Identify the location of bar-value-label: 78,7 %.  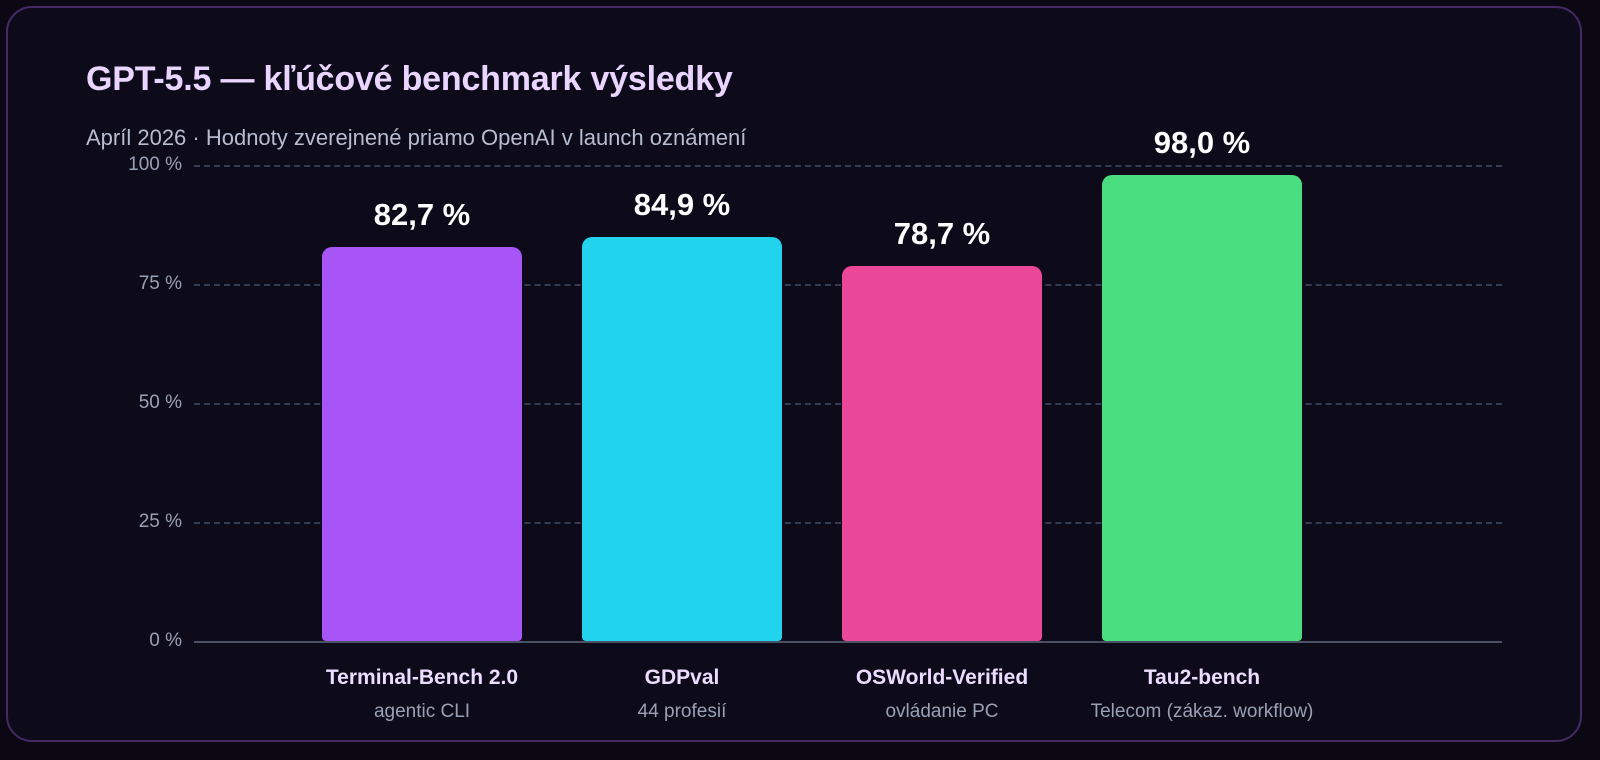
(942, 234).